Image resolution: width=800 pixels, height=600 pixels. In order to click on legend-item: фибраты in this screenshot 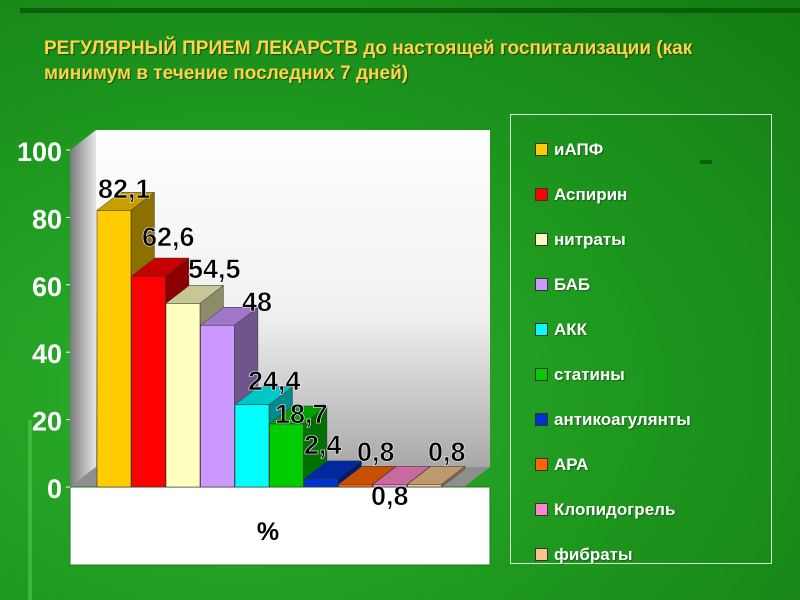, I will do `click(641, 554)`.